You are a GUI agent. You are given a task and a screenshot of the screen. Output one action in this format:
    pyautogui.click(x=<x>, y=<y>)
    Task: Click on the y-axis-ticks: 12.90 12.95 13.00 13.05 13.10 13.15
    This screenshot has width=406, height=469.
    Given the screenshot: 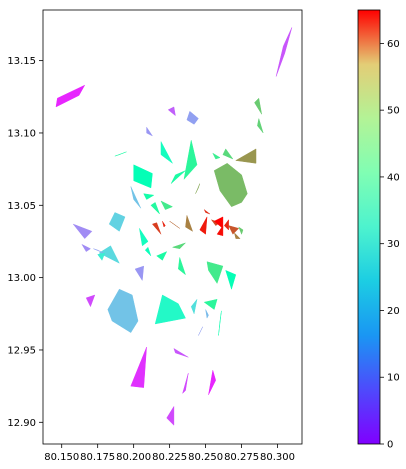 What is the action you would take?
    pyautogui.click(x=25, y=242)
    